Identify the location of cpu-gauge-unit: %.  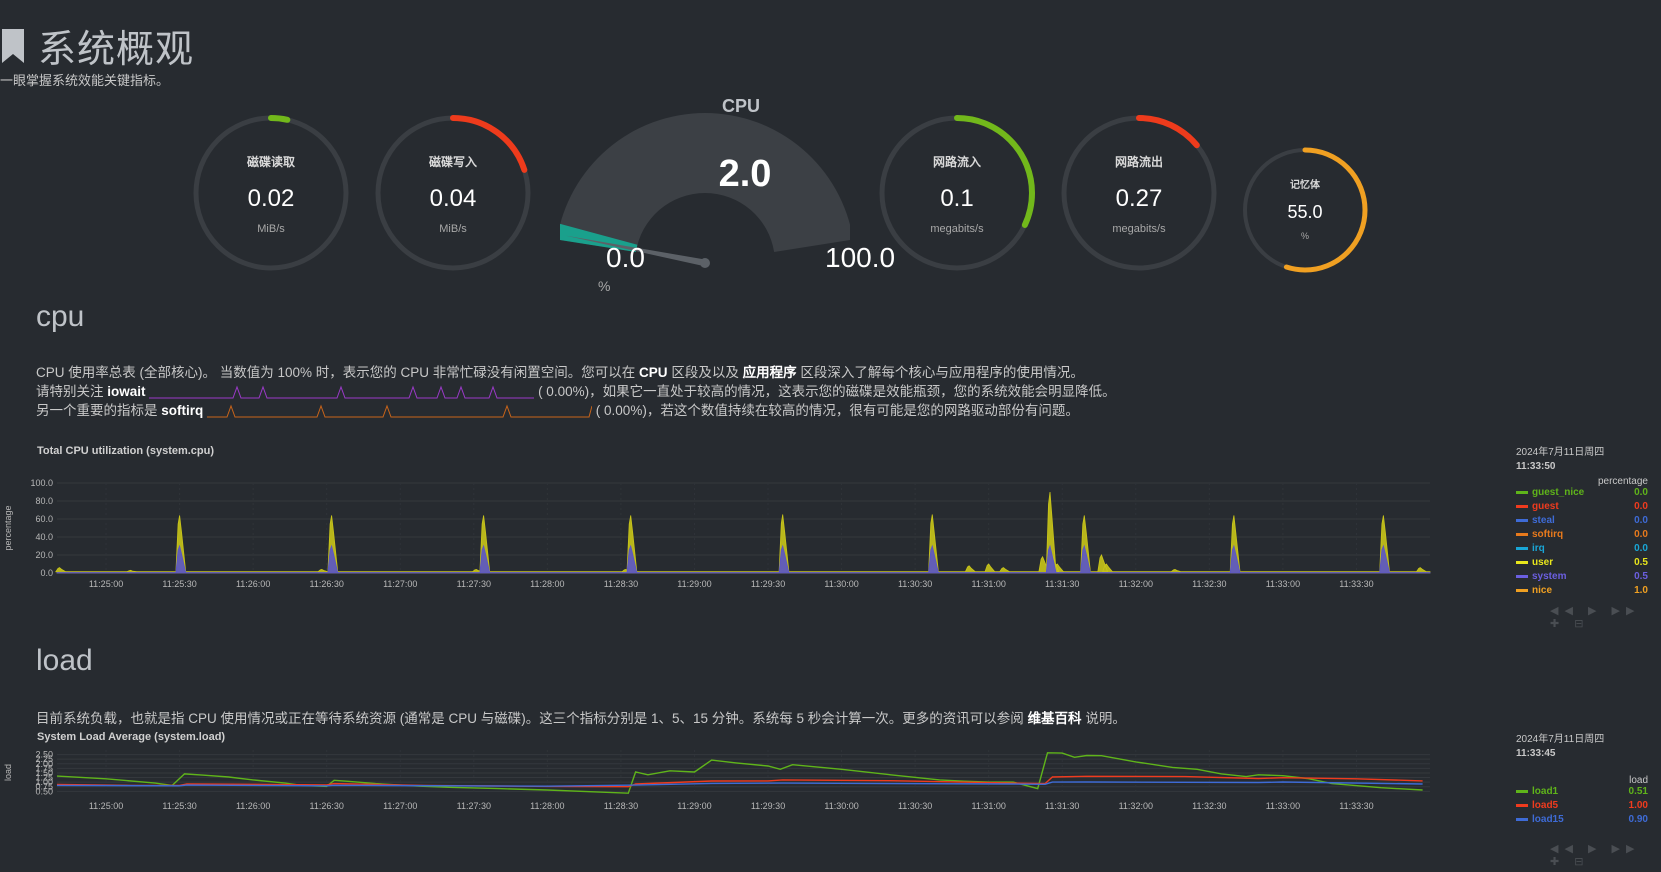
(604, 286).